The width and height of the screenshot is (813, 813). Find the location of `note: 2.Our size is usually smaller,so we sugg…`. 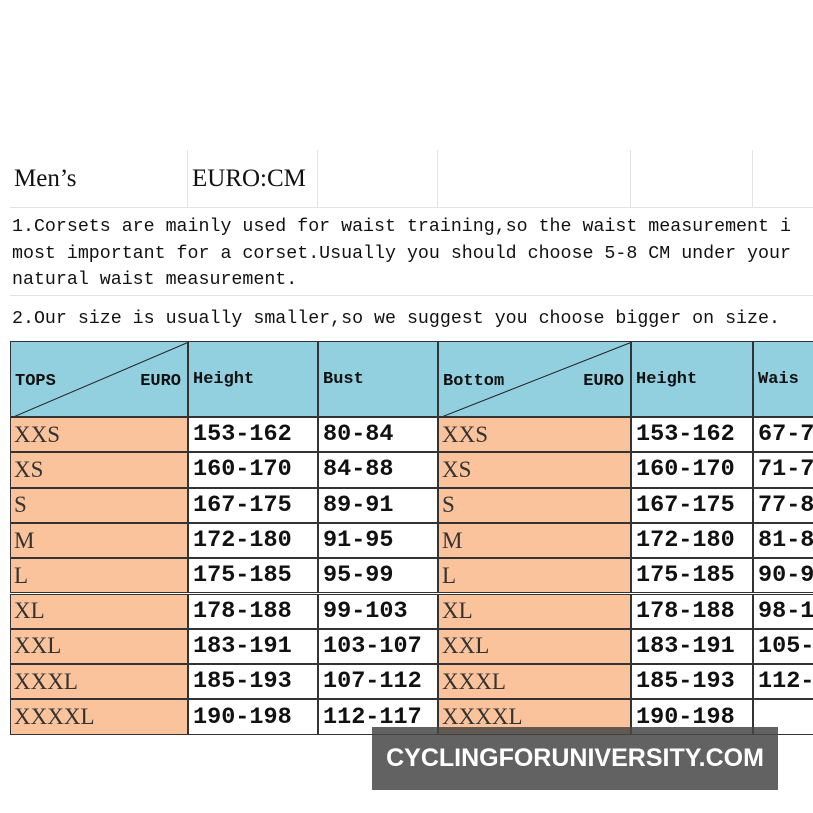

note: 2.Our size is usually smaller,so we sugg… is located at coordinates (396, 319).